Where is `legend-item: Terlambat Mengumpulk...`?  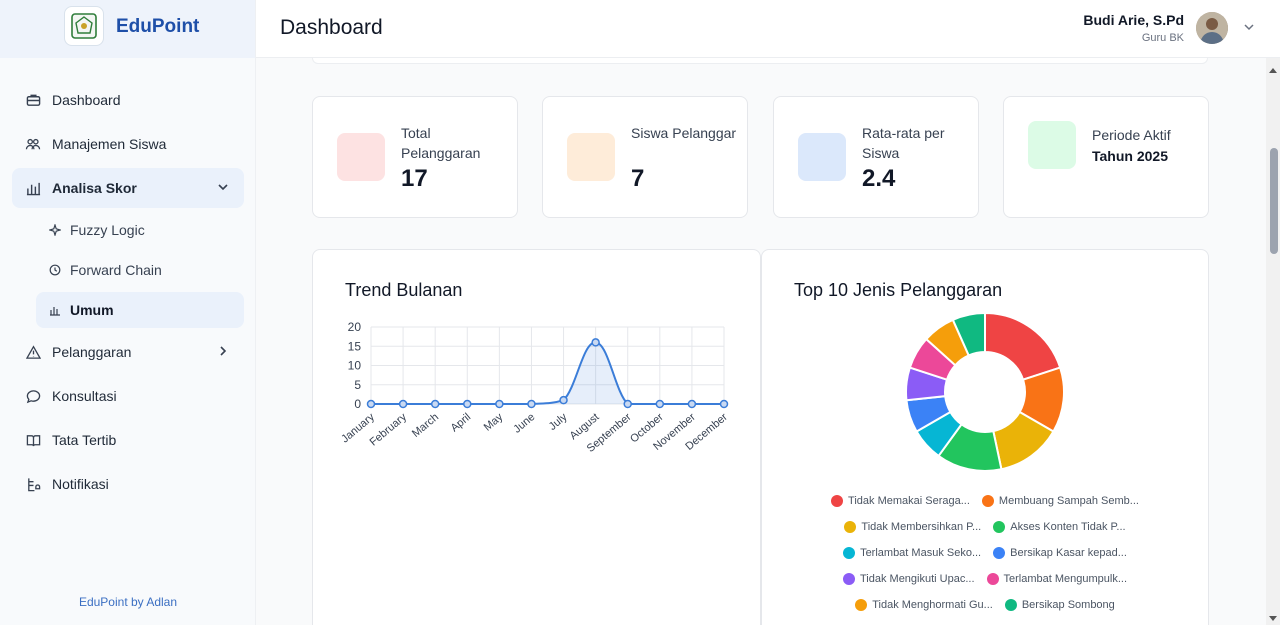
legend-item: Terlambat Mengumpulk... is located at coordinates (1057, 579).